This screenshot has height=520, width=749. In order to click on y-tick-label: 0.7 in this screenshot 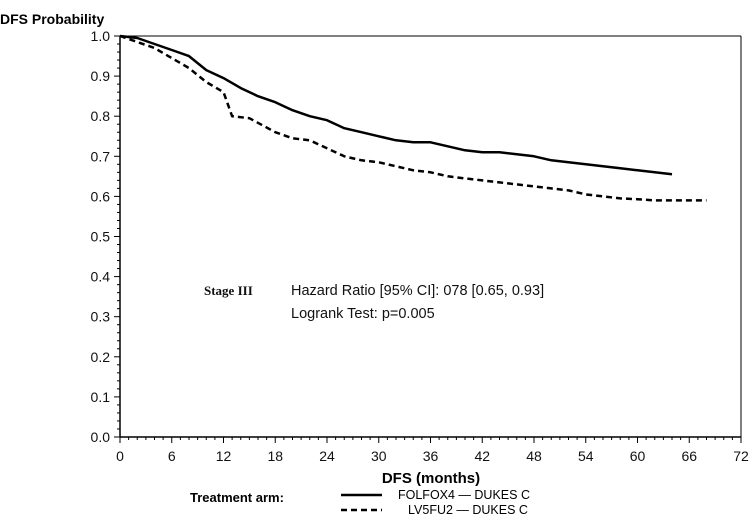, I will do `click(101, 156)`.